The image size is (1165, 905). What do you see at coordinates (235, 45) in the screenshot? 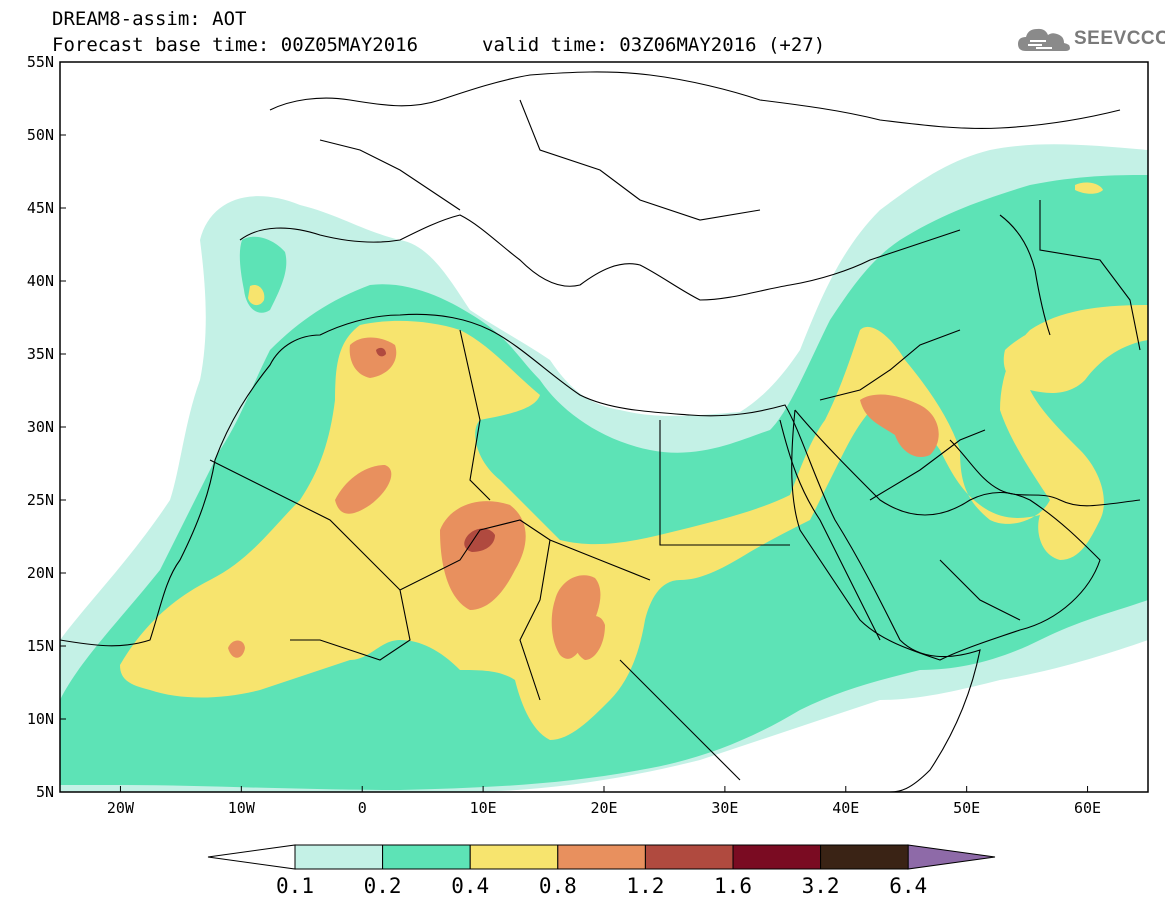
I see `forecast-base-time: Forecast base time: 00Z05MAY2016` at bounding box center [235, 45].